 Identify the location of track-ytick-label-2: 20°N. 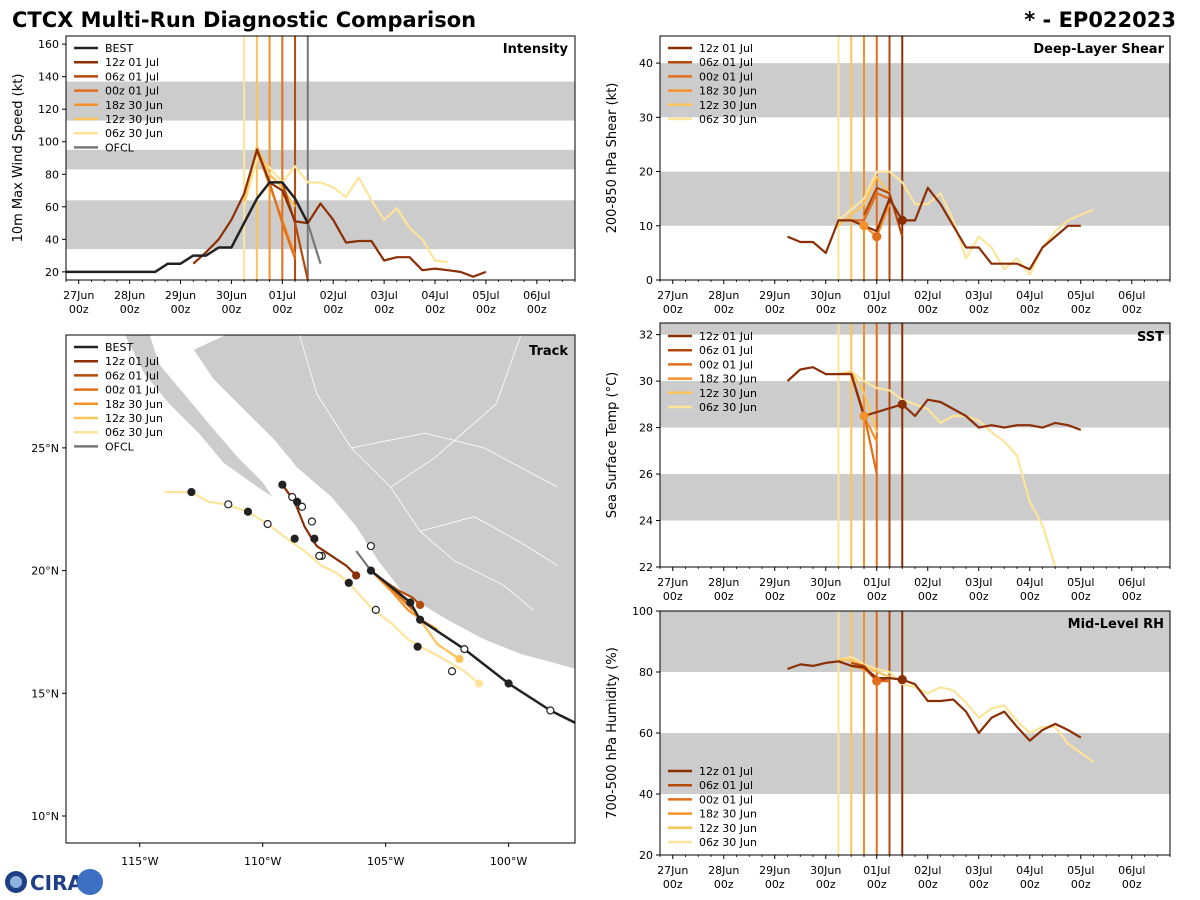
(45, 571).